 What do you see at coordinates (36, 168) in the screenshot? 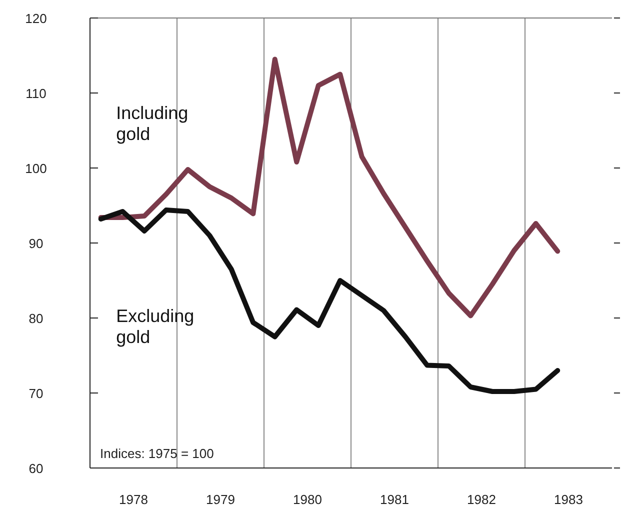
I see `y-tick-label: 100` at bounding box center [36, 168].